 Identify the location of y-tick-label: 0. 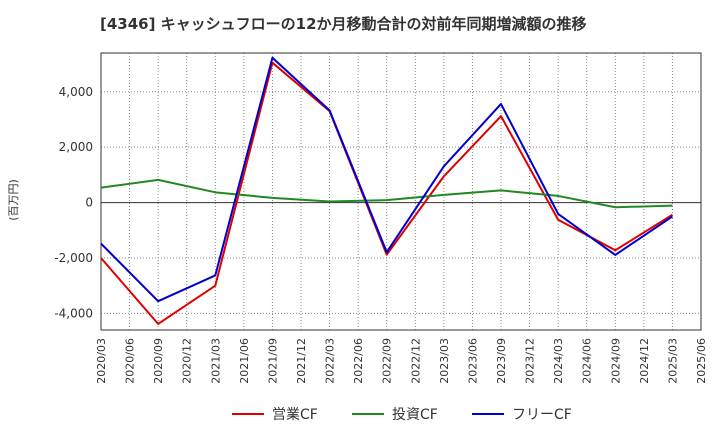
(89, 203).